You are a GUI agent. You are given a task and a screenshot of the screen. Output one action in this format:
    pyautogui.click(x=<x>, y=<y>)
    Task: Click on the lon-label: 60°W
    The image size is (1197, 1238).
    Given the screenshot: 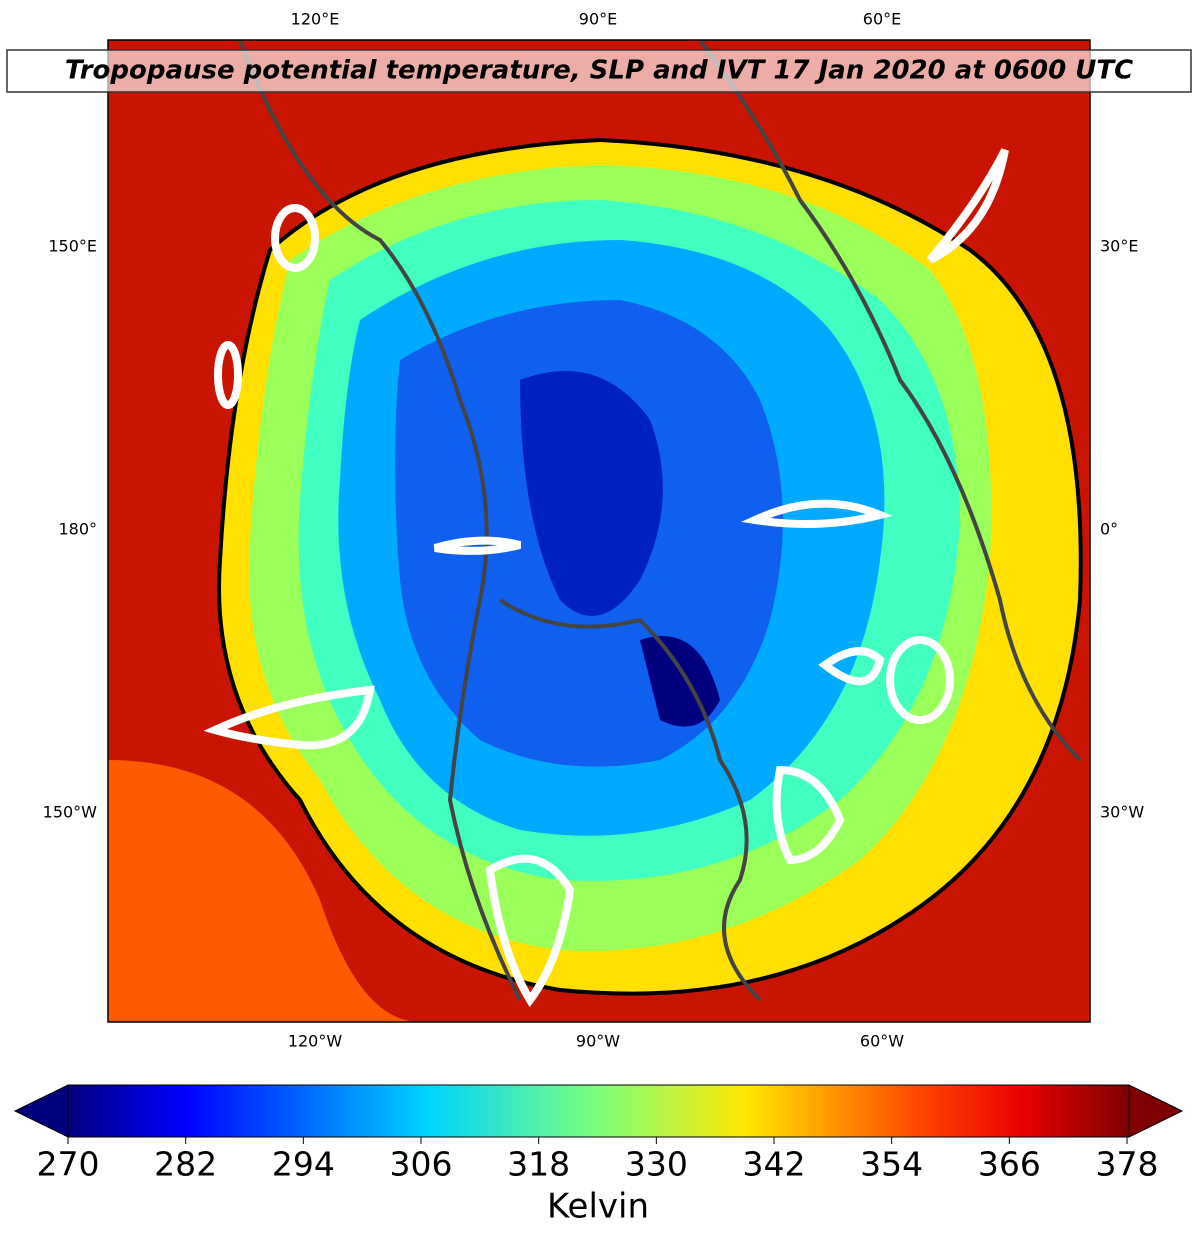 What is the action you would take?
    pyautogui.click(x=882, y=1041)
    